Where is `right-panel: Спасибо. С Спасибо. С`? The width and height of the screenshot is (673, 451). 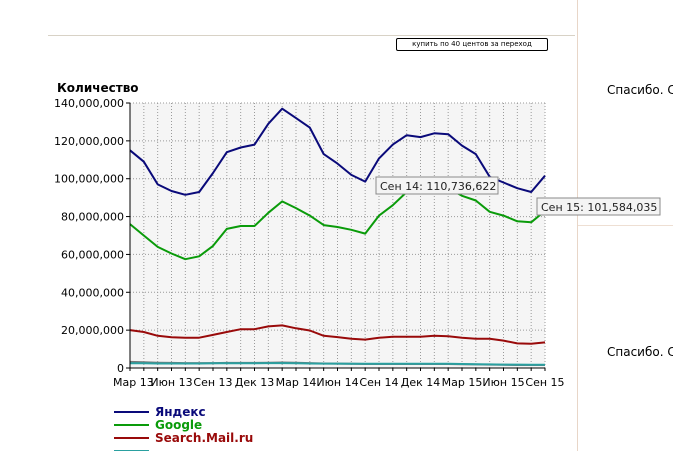
right-panel: Спасибо. С Спасибо. С is located at coordinates (625, 225).